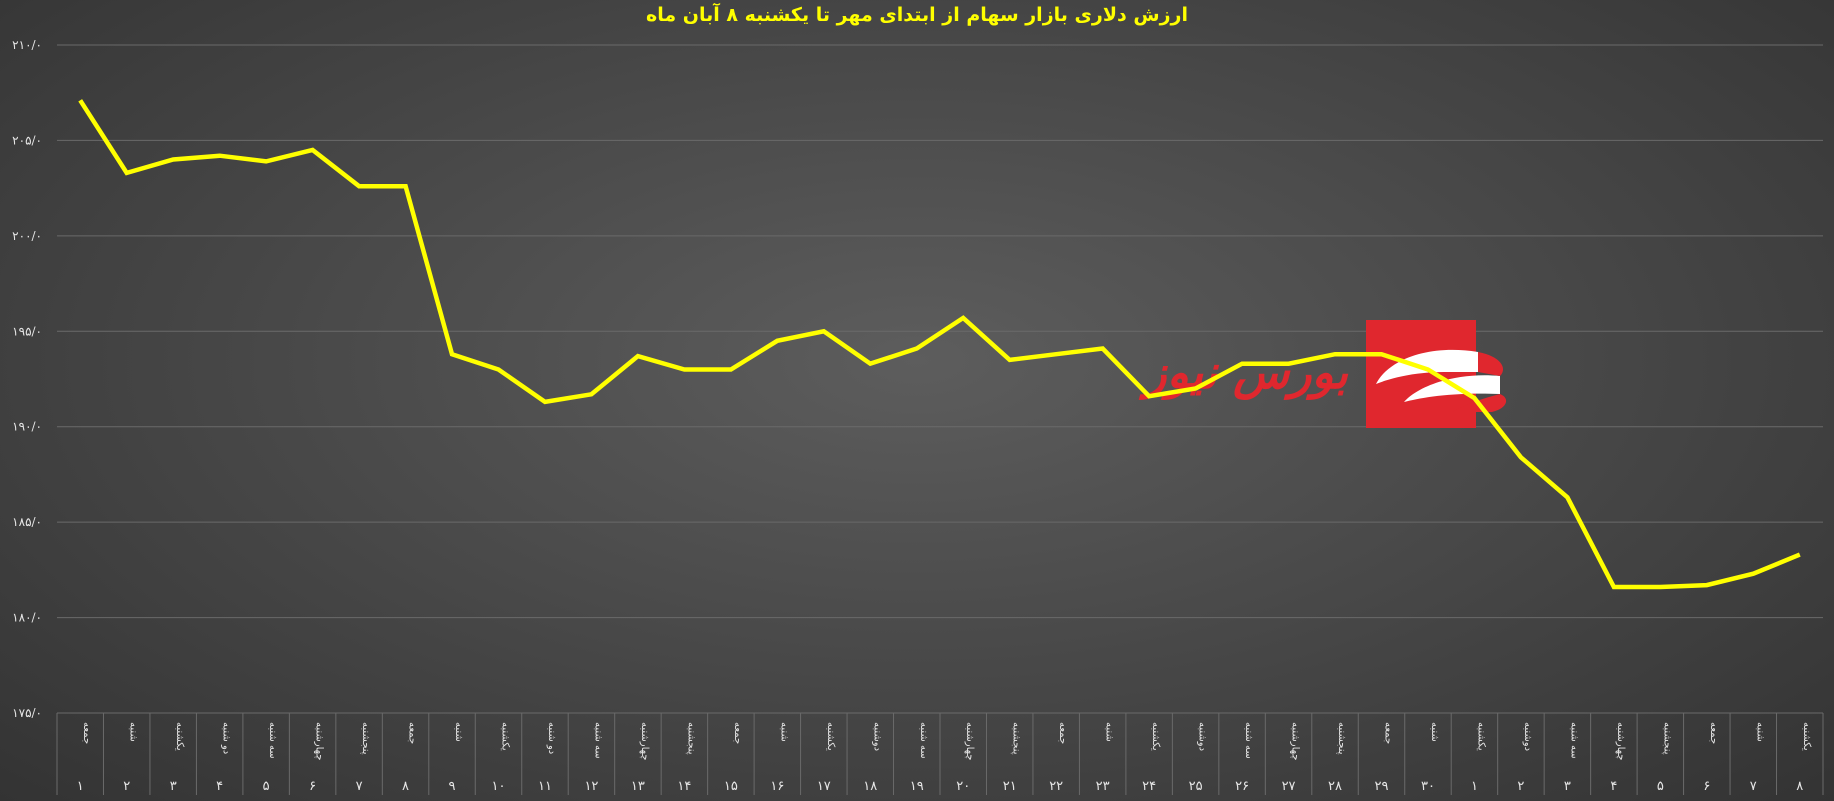 The width and height of the screenshot is (1834, 801). What do you see at coordinates (27, 522) in the screenshot?
I see `y-tick-label: ۱۸۵/۰` at bounding box center [27, 522].